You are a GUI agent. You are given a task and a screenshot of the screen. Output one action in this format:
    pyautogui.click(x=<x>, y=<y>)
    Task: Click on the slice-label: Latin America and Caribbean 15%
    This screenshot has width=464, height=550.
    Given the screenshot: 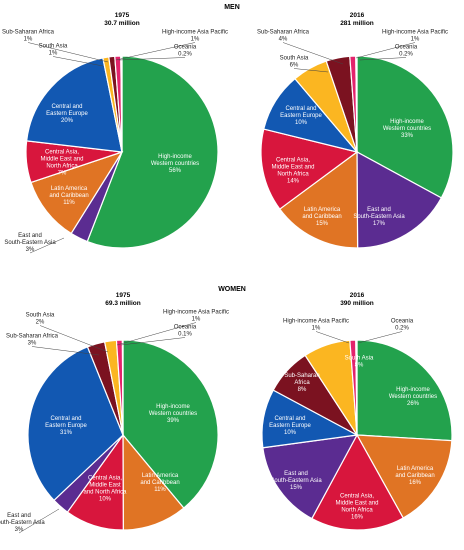 What is the action you would take?
    pyautogui.click(x=321, y=217)
    